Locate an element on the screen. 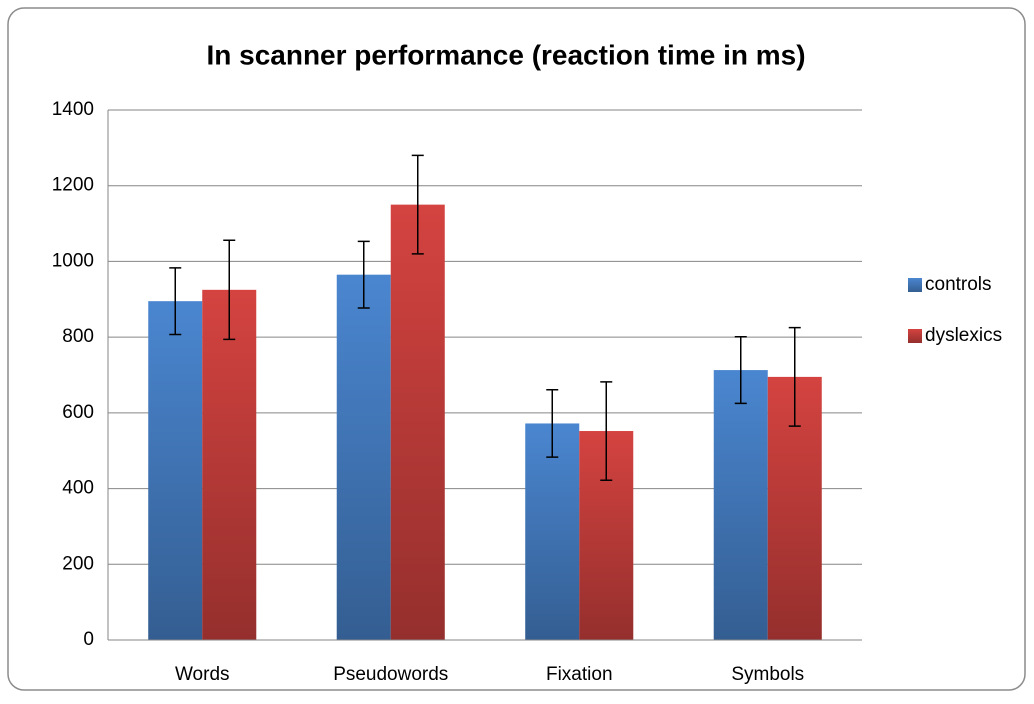 Image resolution: width=1034 pixels, height=704 pixels. y-tick-label: 0 is located at coordinates (88, 639).